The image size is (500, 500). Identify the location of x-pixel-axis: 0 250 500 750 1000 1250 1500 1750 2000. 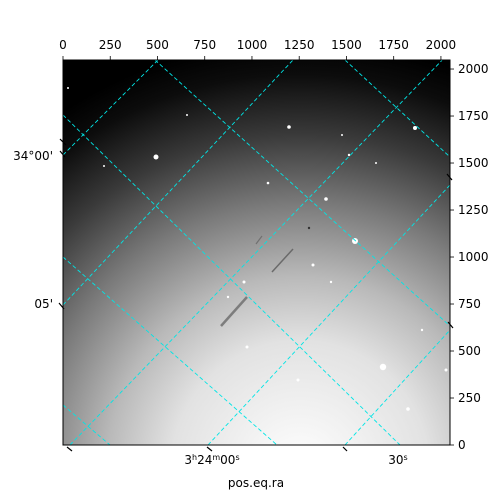
(257, 49).